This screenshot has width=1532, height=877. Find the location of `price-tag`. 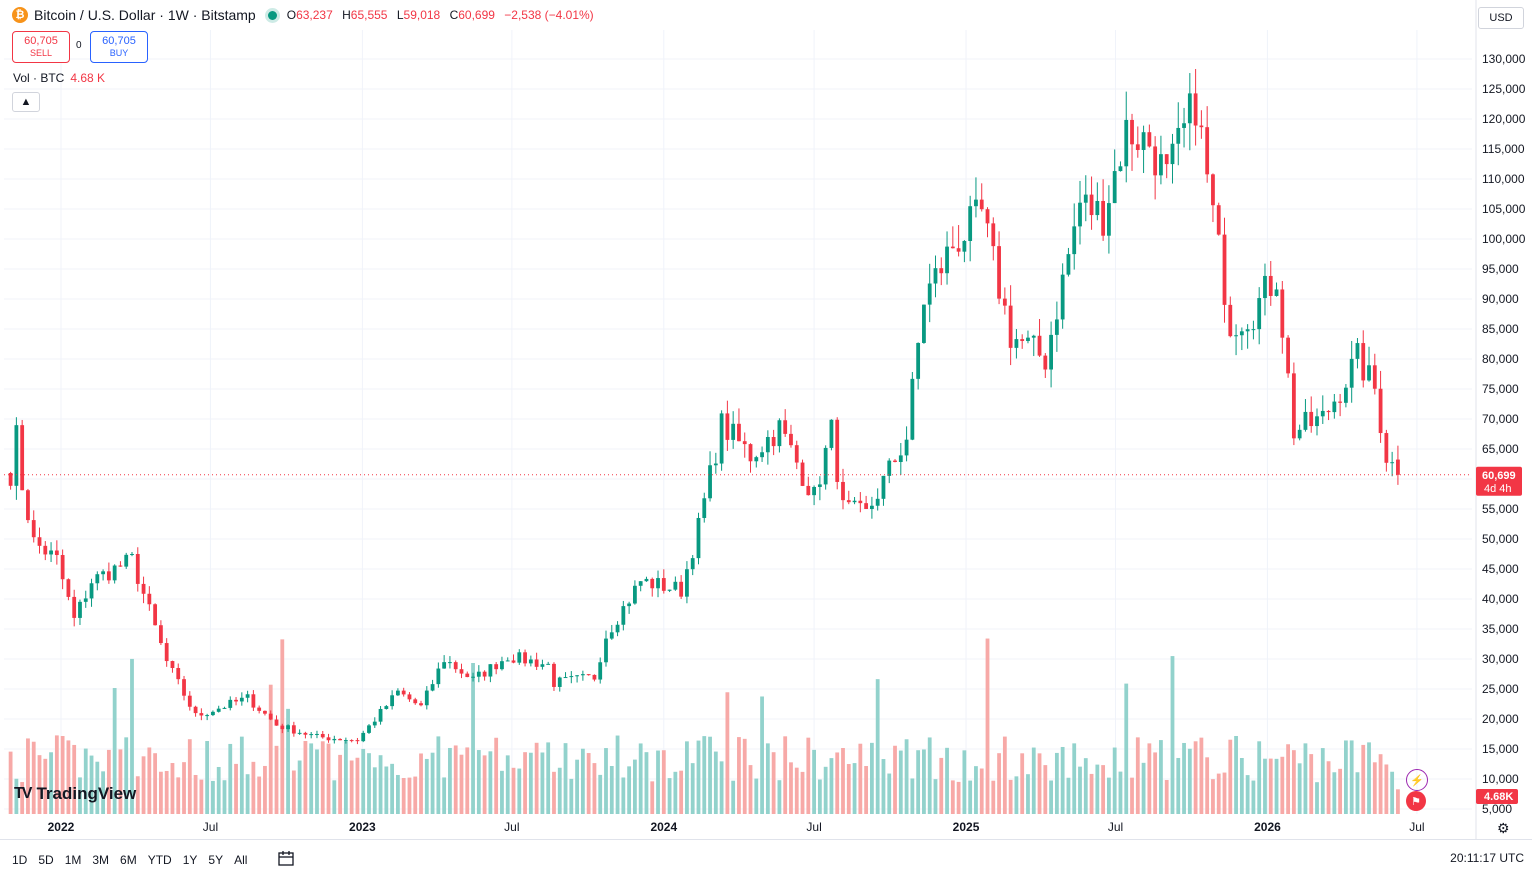

price-tag is located at coordinates (1499, 481).